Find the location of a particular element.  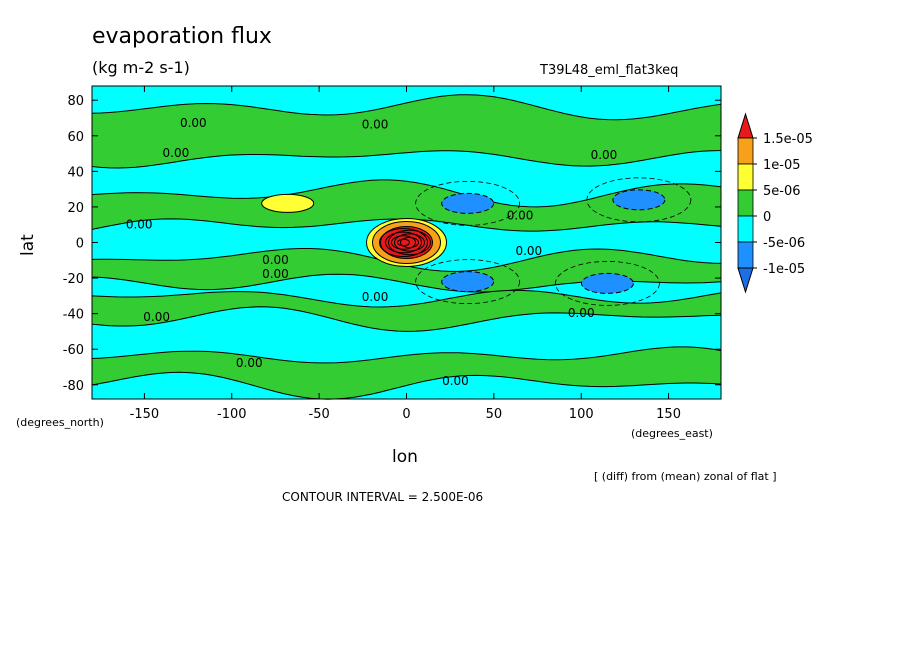

diff-note: [ (diff) from (mean) zonal of flat ] is located at coordinates (685, 476).